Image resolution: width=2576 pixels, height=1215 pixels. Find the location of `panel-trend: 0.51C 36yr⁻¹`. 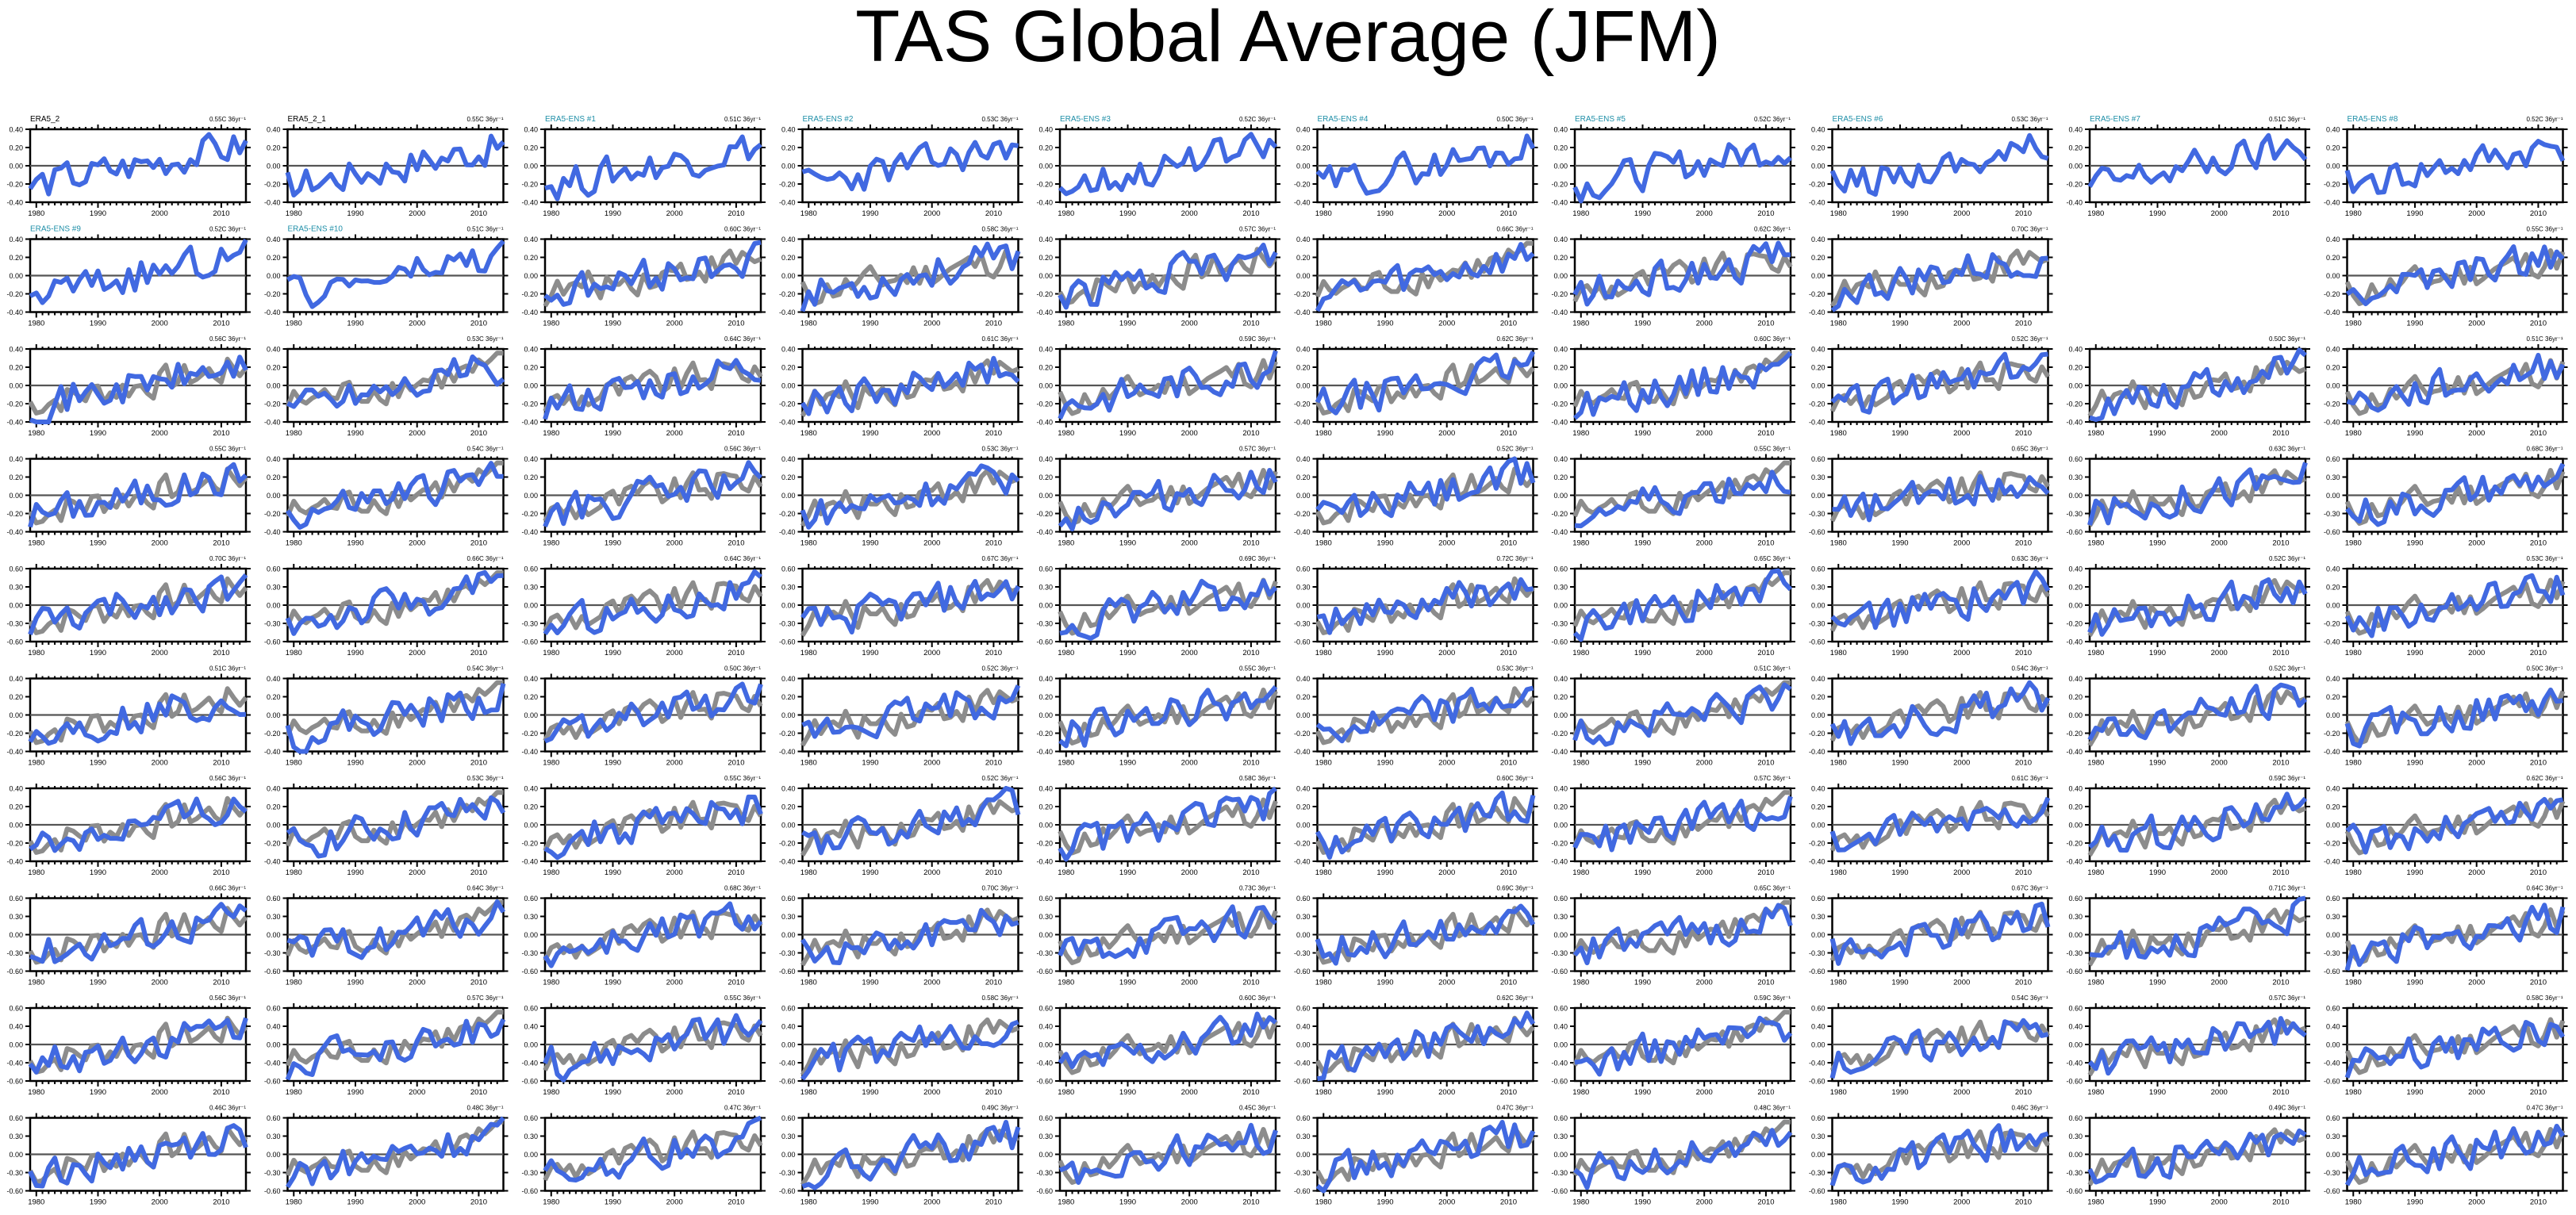

panel-trend: 0.51C 36yr⁻¹ is located at coordinates (484, 229).